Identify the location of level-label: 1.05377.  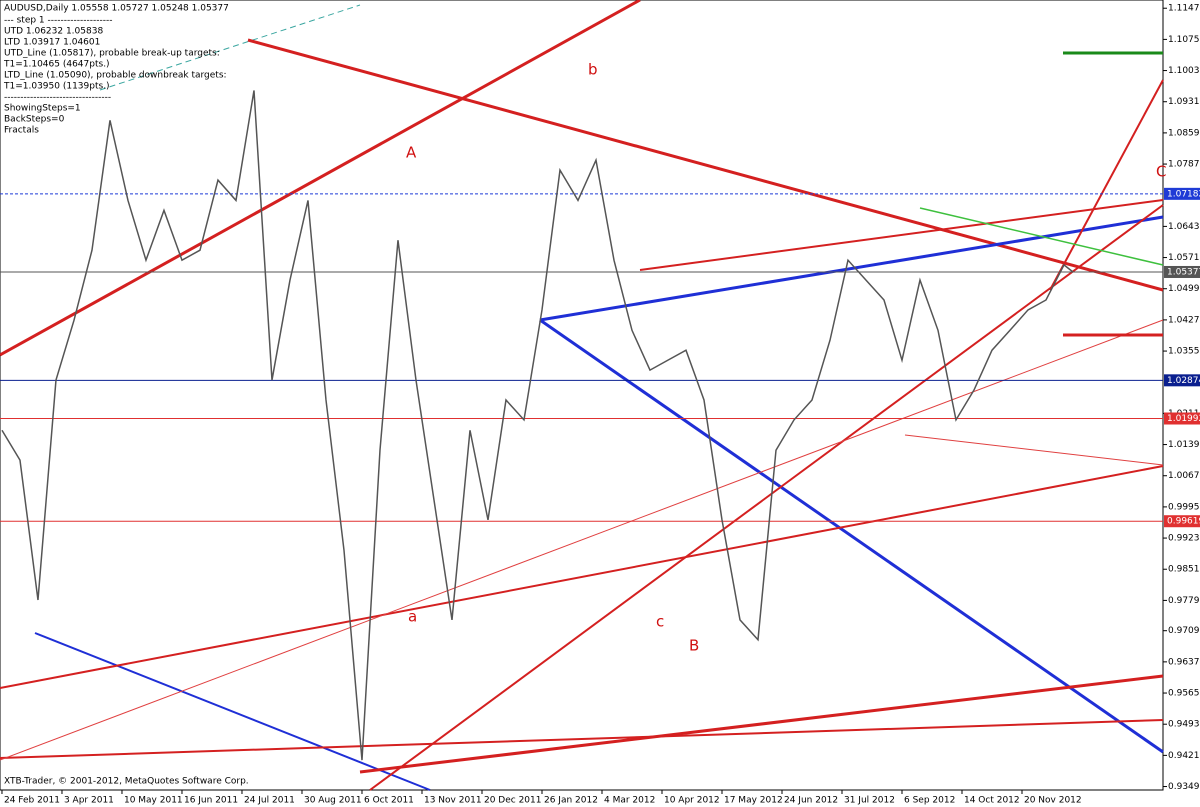
(1183, 272).